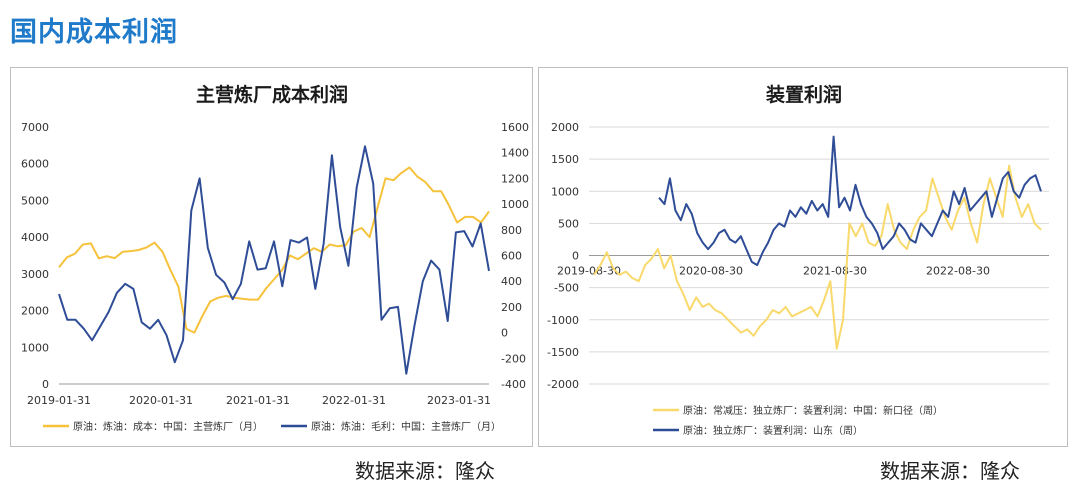 The width and height of the screenshot is (1080, 488). Describe the element at coordinates (563, 384) in the screenshot. I see `chart2-y-tick-label: -2000` at that location.